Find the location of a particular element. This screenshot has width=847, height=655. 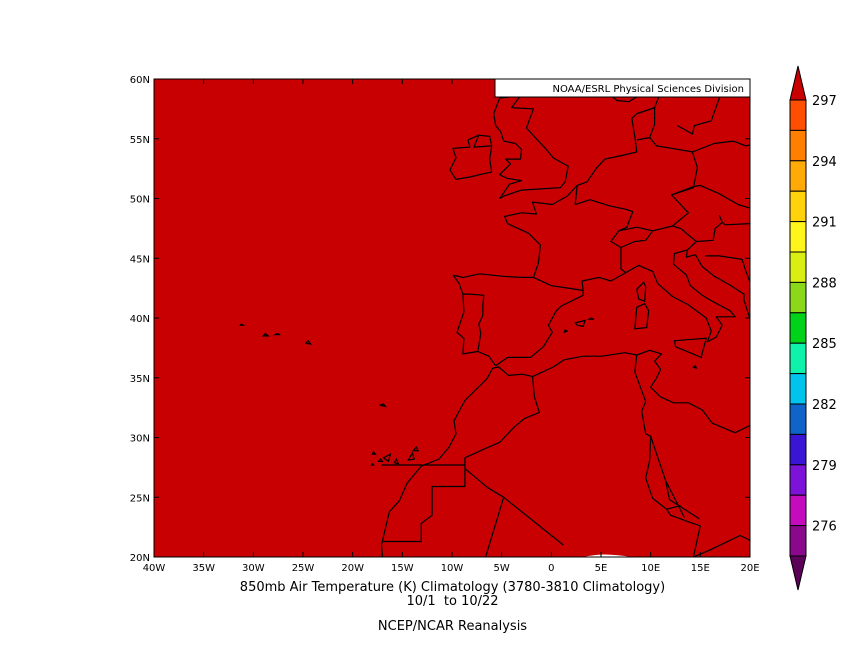

x-tick-label: 20W is located at coordinates (352, 568).